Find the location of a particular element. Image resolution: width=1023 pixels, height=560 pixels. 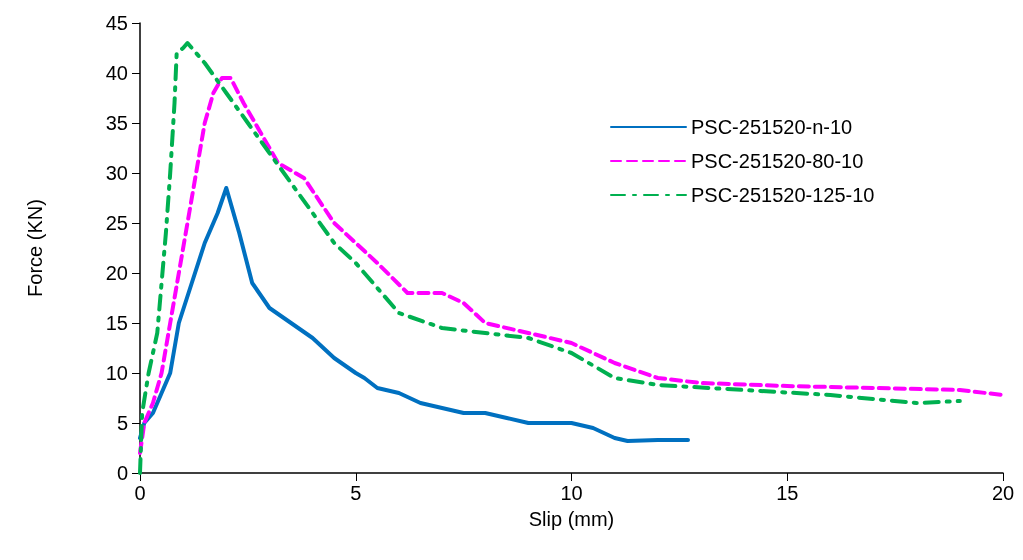

y-tick-label: 5 is located at coordinates (122, 423).